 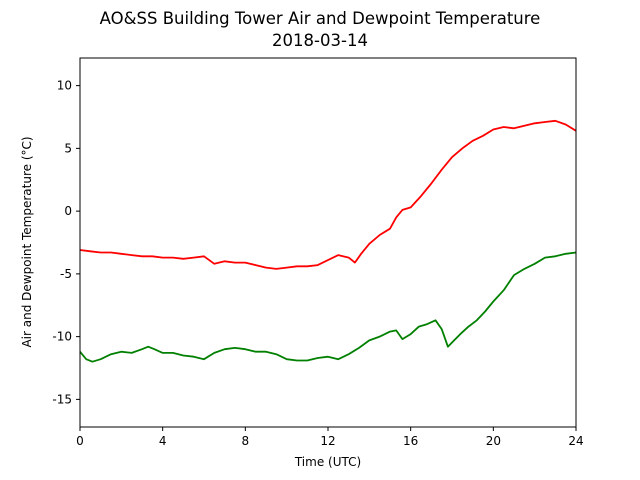 What do you see at coordinates (27, 241) in the screenshot?
I see `y-axis-label: Air and Dewpoint Temperature (°C)` at bounding box center [27, 241].